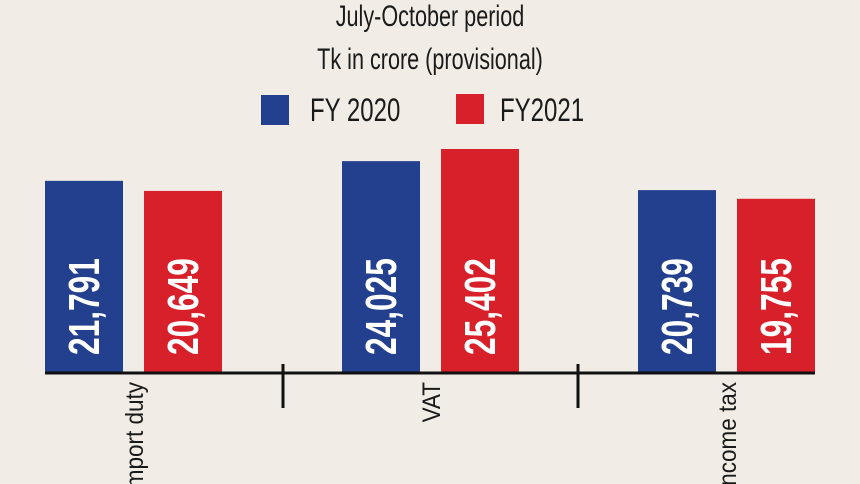  What do you see at coordinates (135, 433) in the screenshot?
I see `category-label: Import duty` at bounding box center [135, 433].